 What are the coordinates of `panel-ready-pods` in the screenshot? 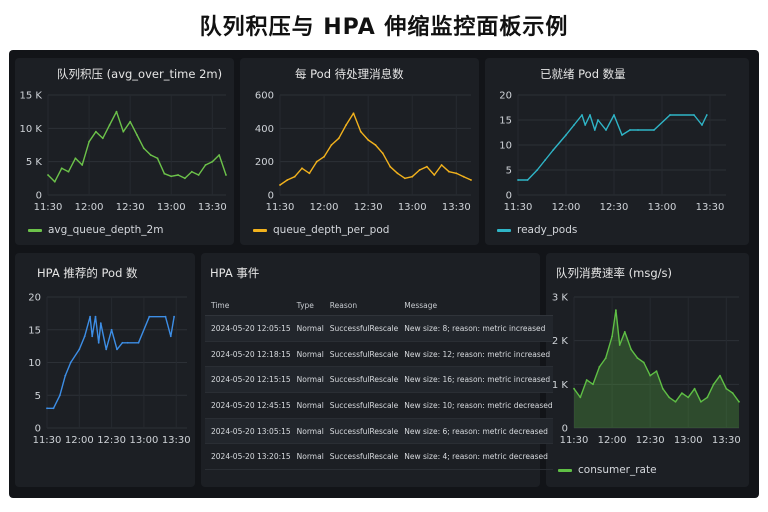 It's located at (617, 151).